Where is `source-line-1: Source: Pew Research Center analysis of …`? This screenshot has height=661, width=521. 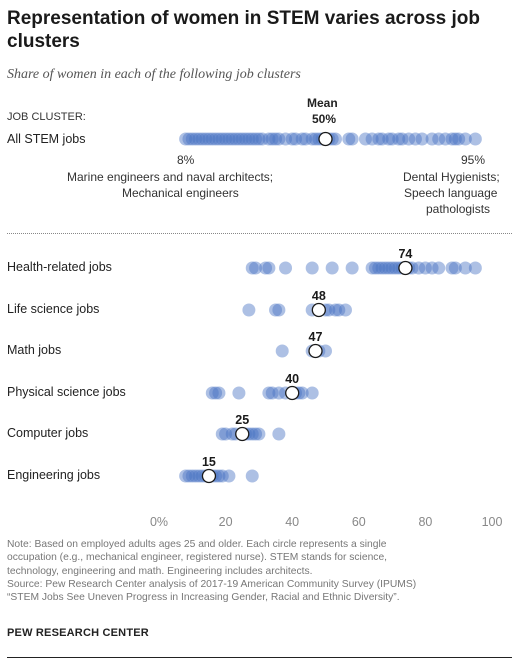 source-line-1: Source: Pew Research Center analysis of … is located at coordinates (212, 584).